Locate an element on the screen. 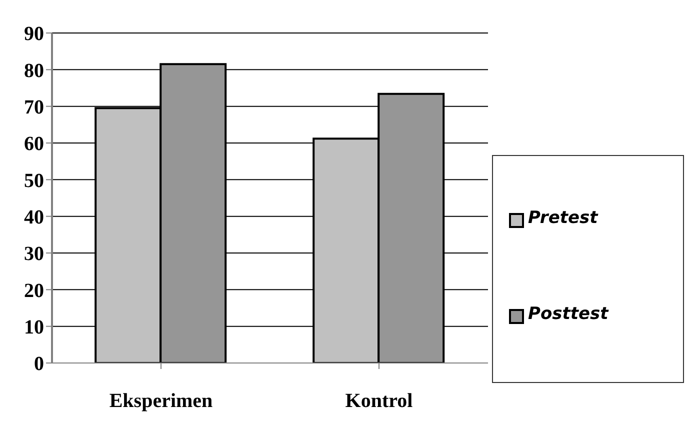 The width and height of the screenshot is (687, 431). legend-label: Pretest is located at coordinates (563, 218).